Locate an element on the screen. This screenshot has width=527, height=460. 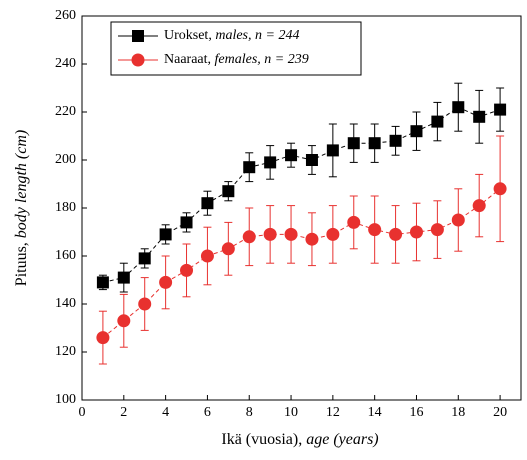
y-tick-label: 180 is located at coordinates (65, 207).